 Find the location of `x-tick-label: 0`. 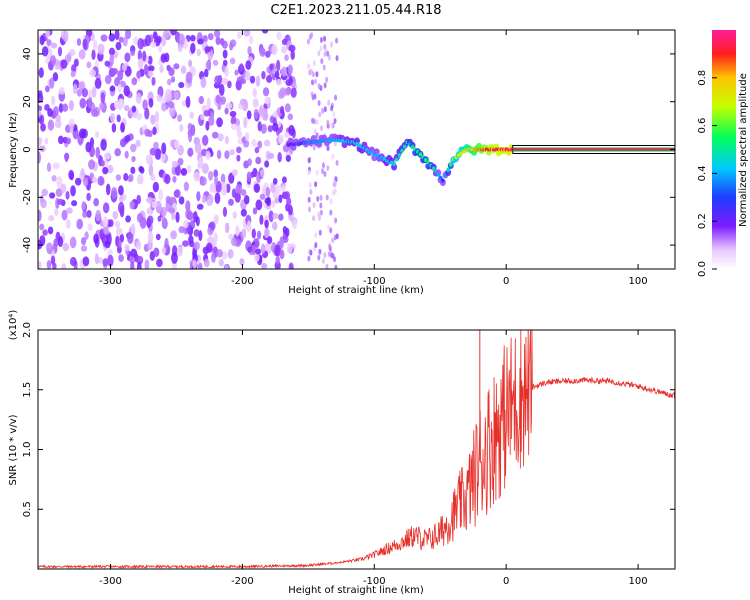

x-tick-label: 0 is located at coordinates (506, 581).